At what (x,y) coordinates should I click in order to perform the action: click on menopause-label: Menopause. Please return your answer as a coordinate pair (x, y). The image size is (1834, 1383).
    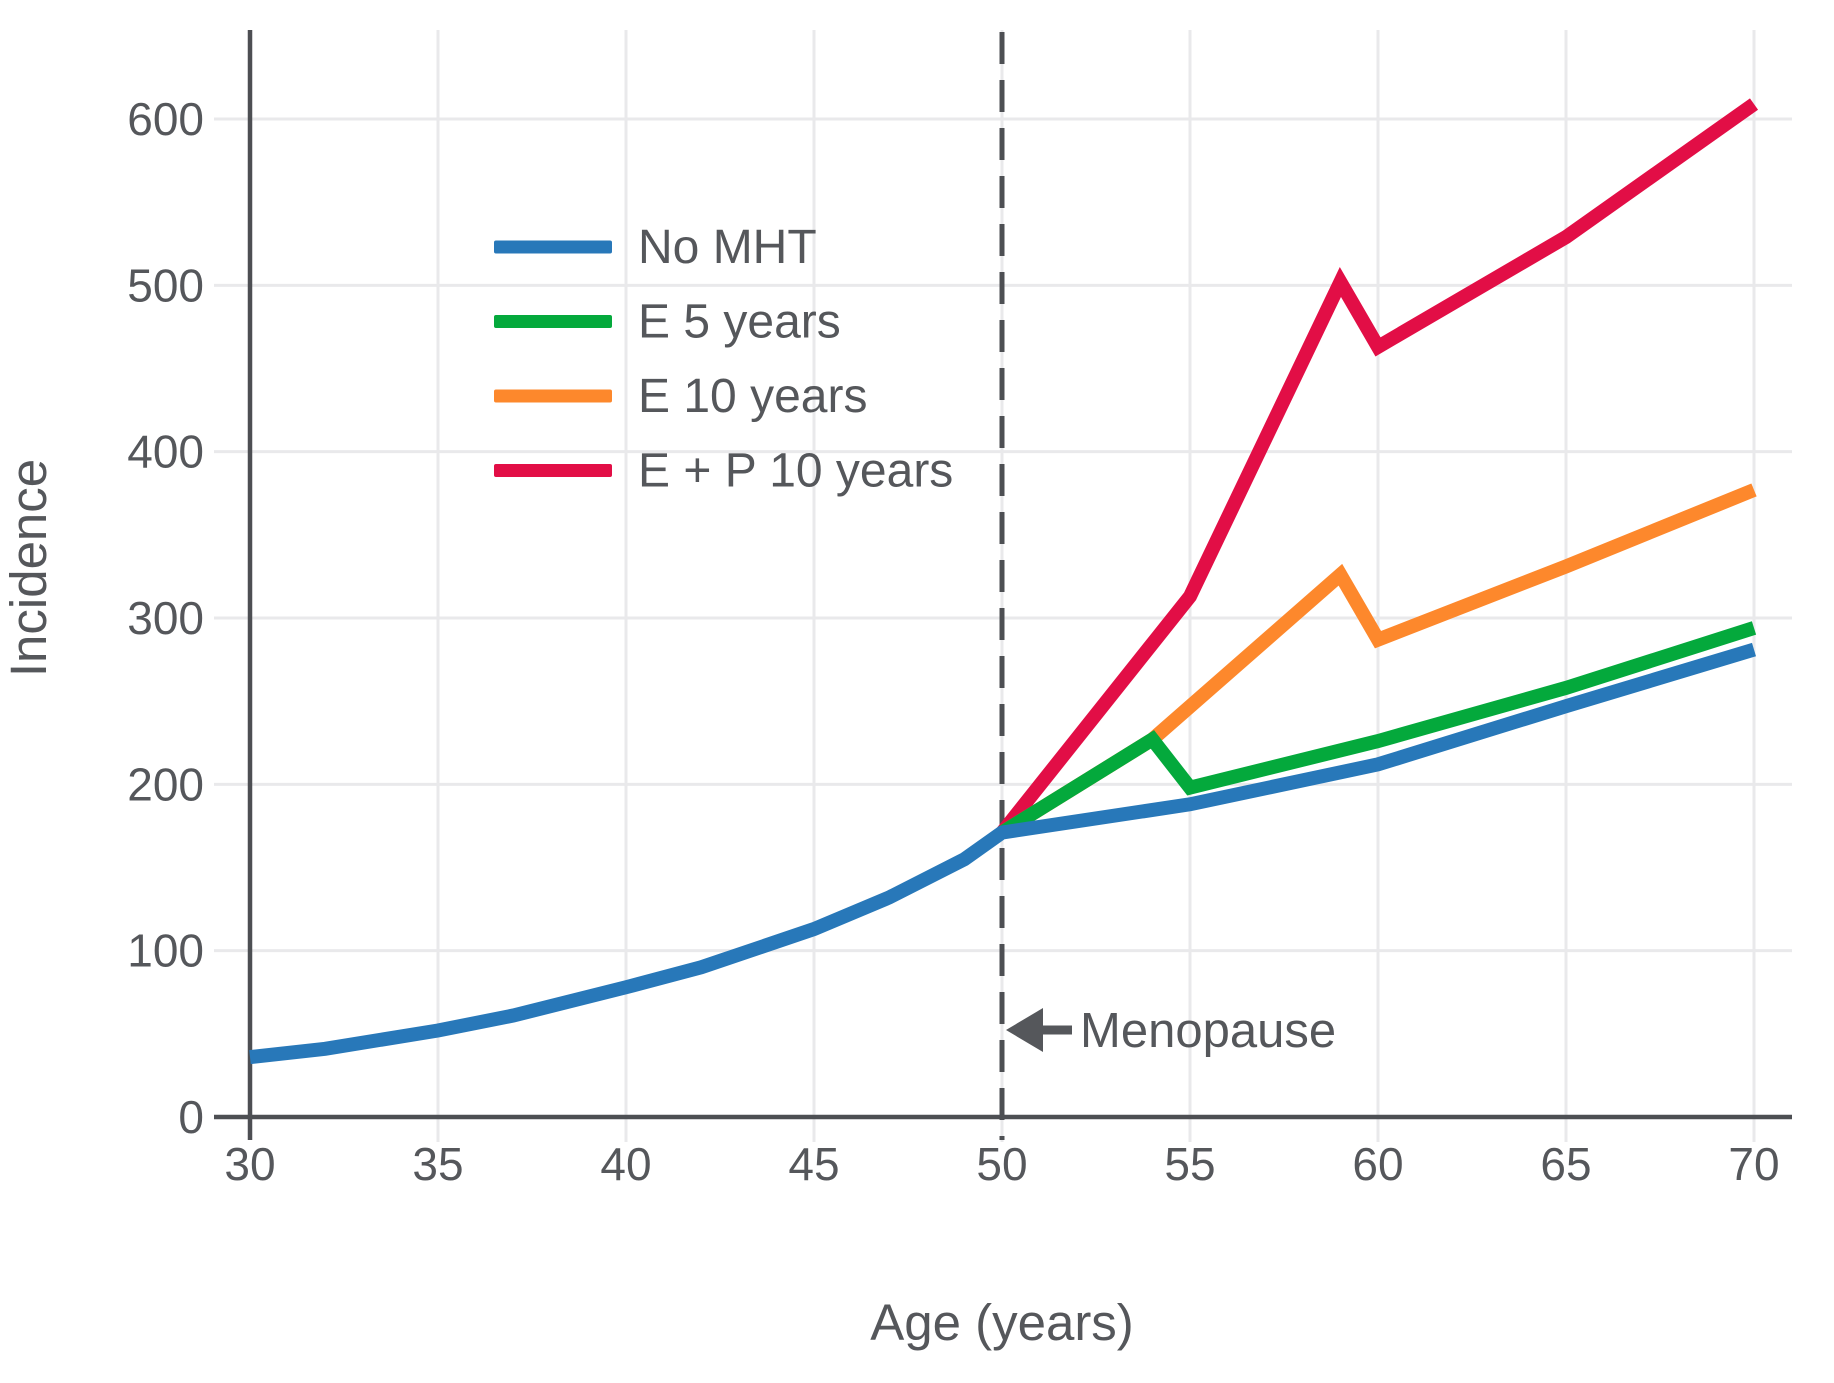
    Looking at the image, I should click on (1208, 1031).